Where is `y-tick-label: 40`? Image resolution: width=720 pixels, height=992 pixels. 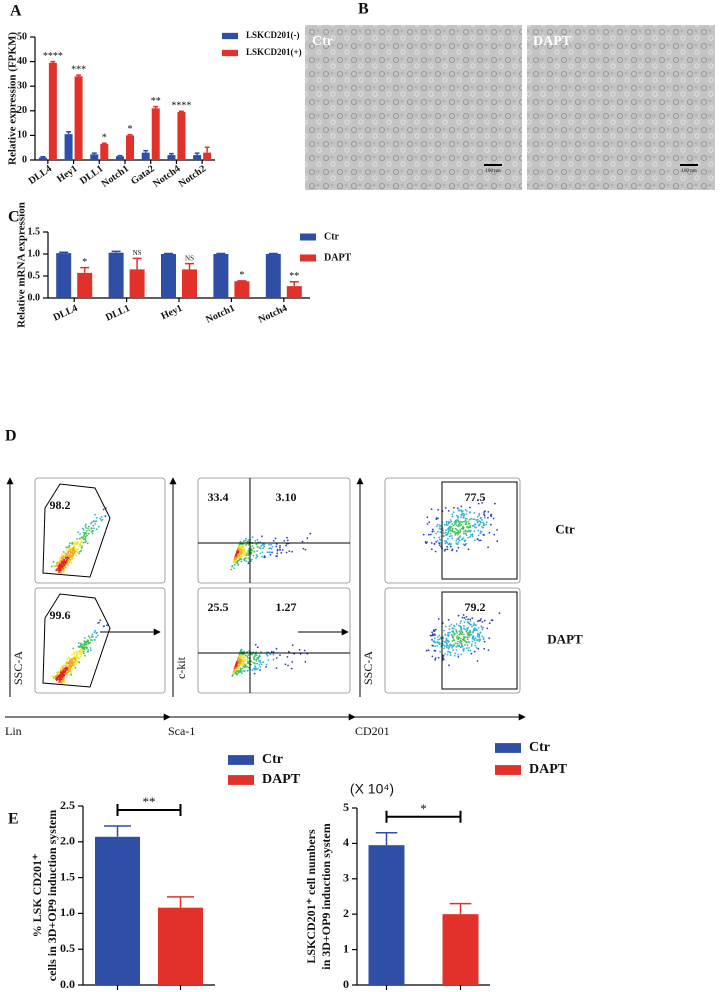
y-tick-label: 40 is located at coordinates (22, 61).